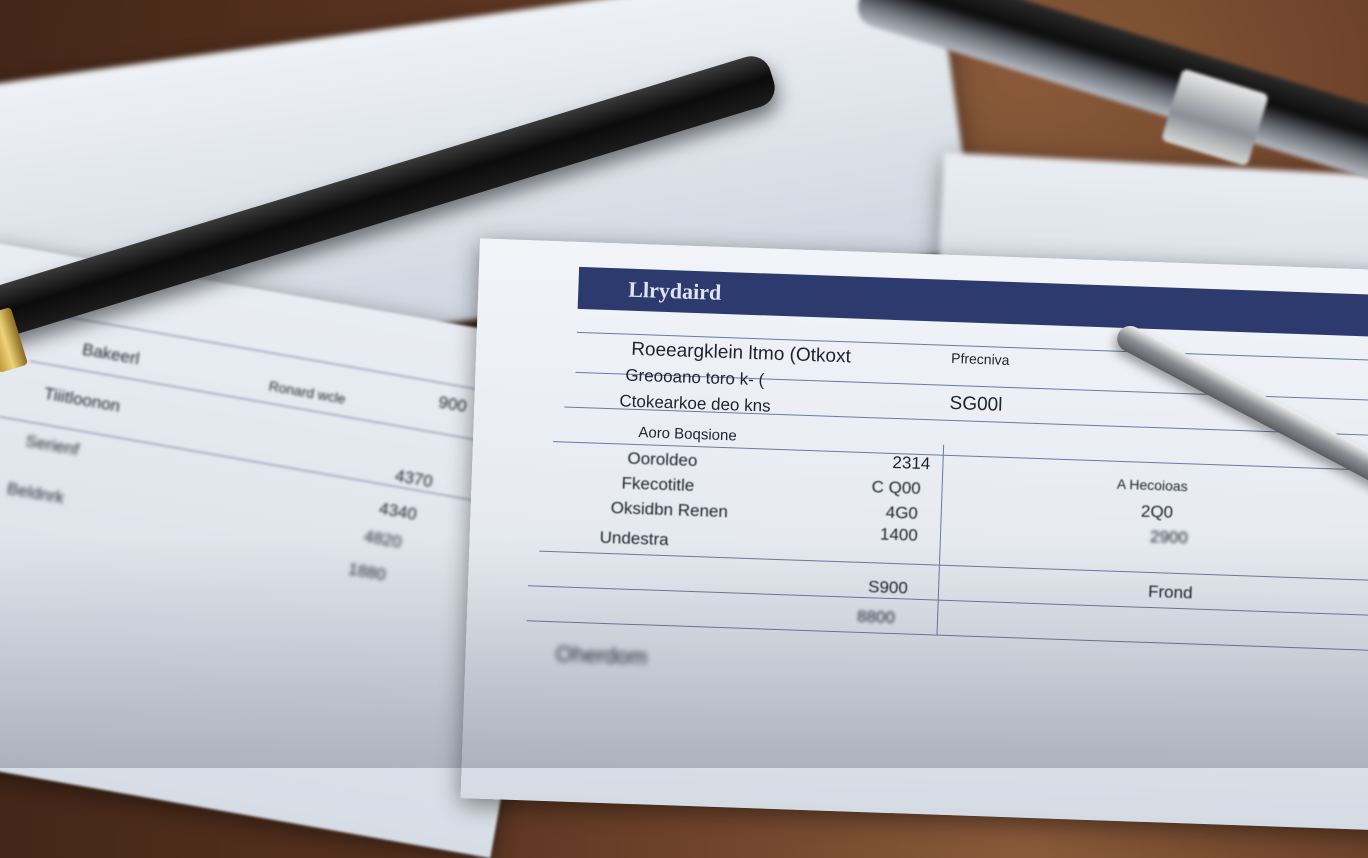 This screenshot has width=1368, height=858. What do you see at coordinates (1169, 537) in the screenshot?
I see `right-value: 2900` at bounding box center [1169, 537].